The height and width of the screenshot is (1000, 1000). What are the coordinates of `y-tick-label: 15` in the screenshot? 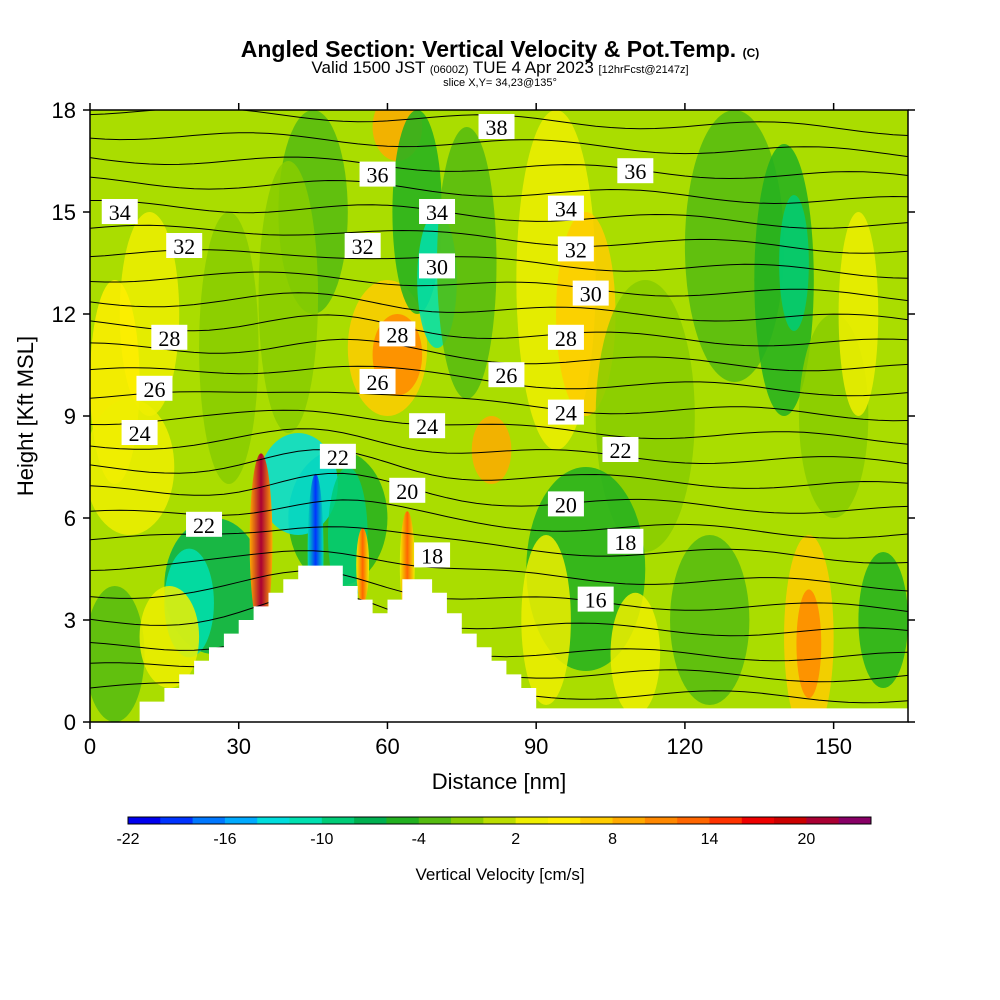 It's located at (64, 212).